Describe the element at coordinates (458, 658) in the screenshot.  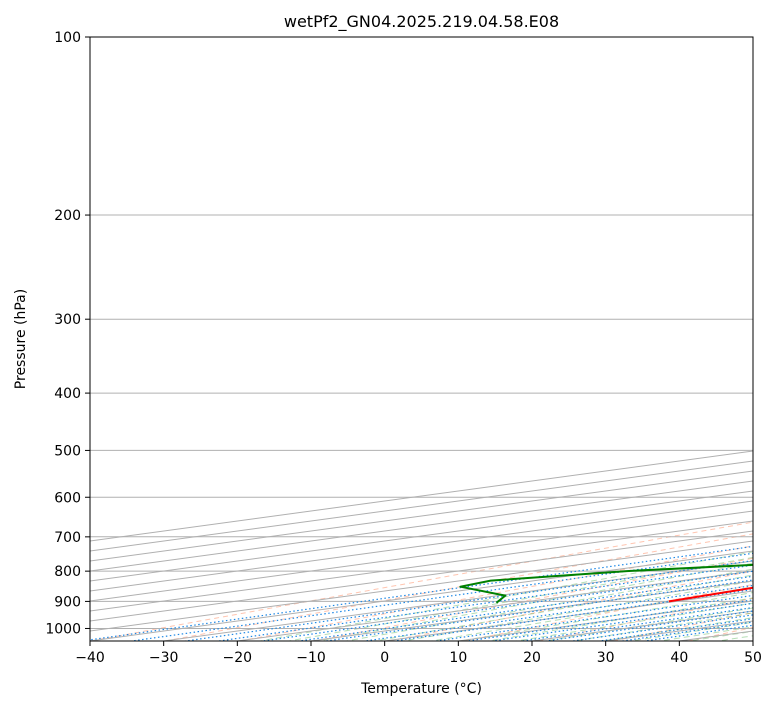
I see `x-tick-label: 10` at that location.